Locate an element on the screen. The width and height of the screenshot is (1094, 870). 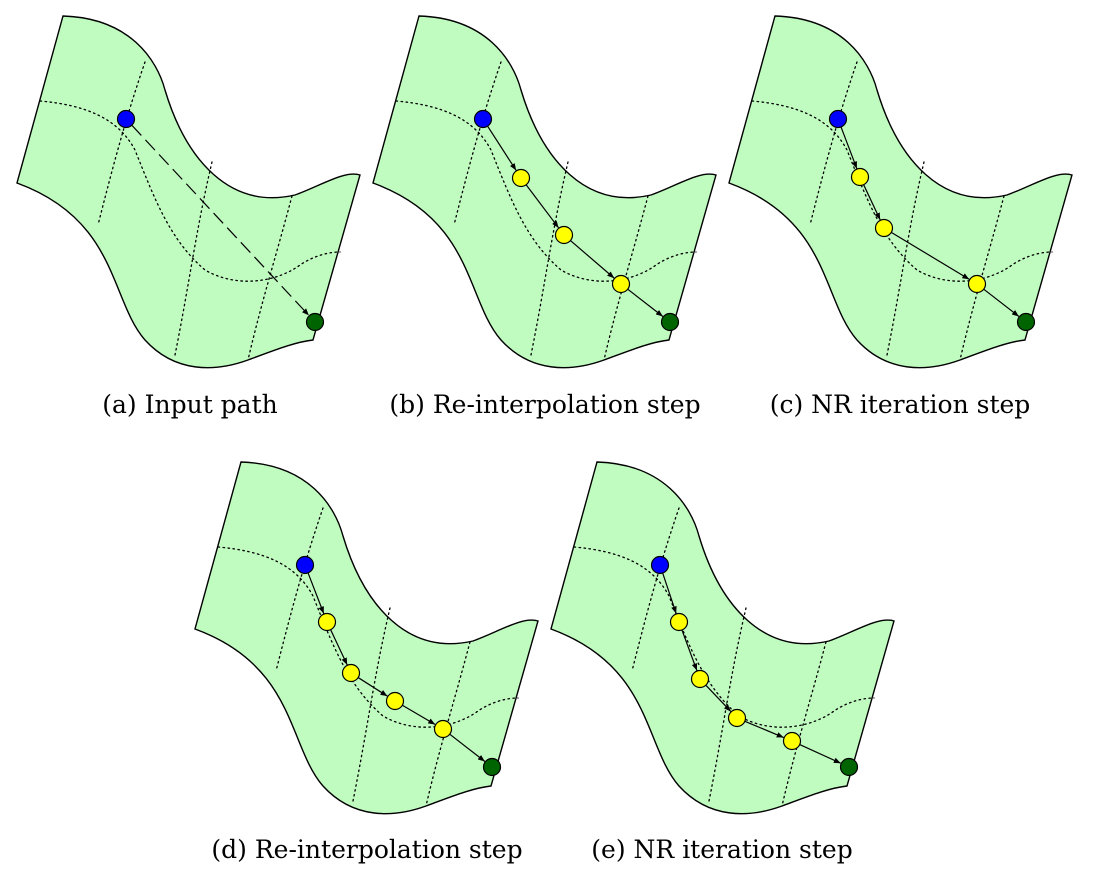
panel-a: (a) Input path is located at coordinates (188, 217).